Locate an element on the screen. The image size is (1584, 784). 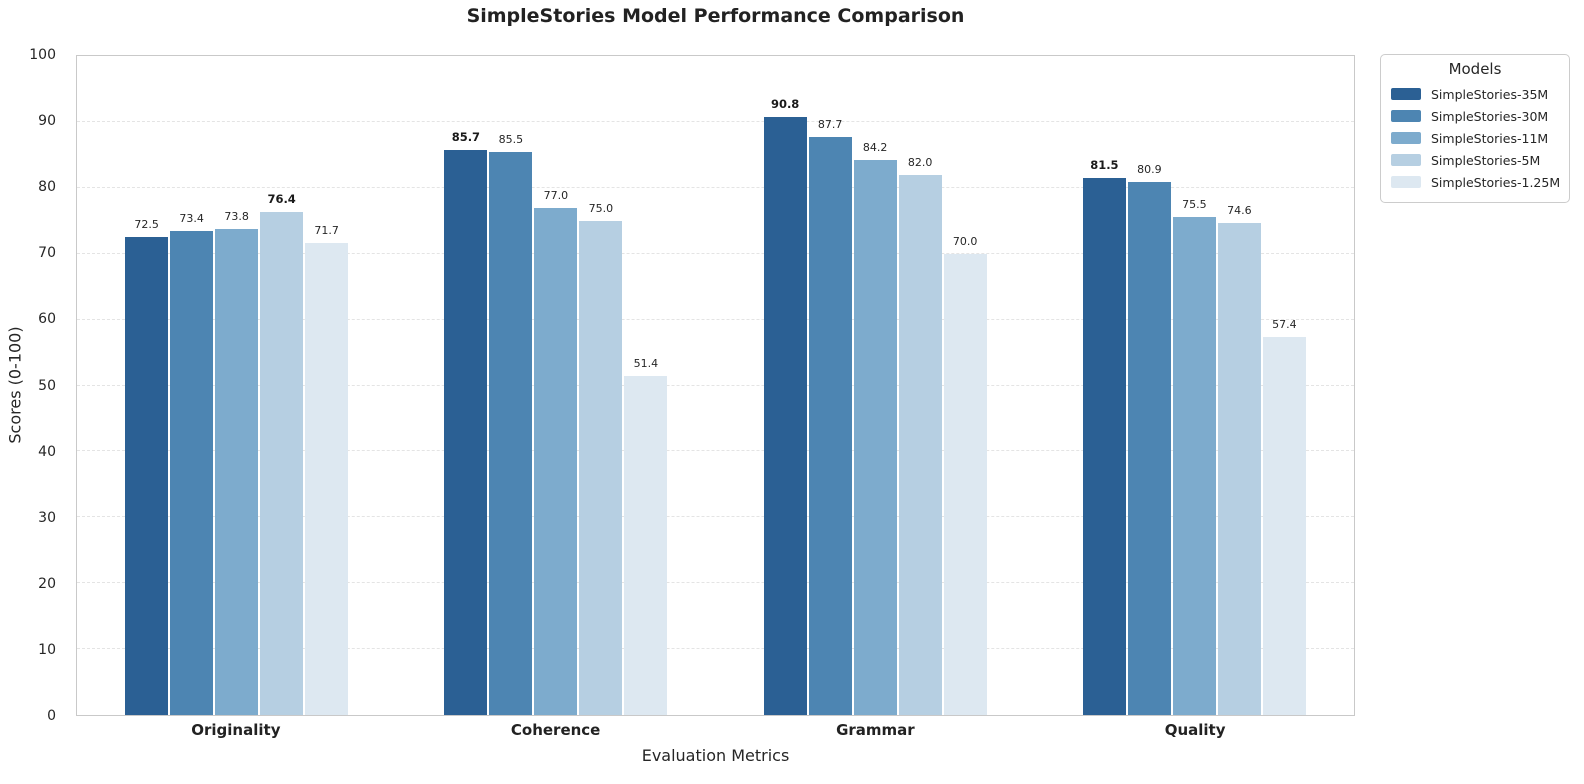
legend-item-label: SimpleStories-30M is located at coordinates (1490, 116).